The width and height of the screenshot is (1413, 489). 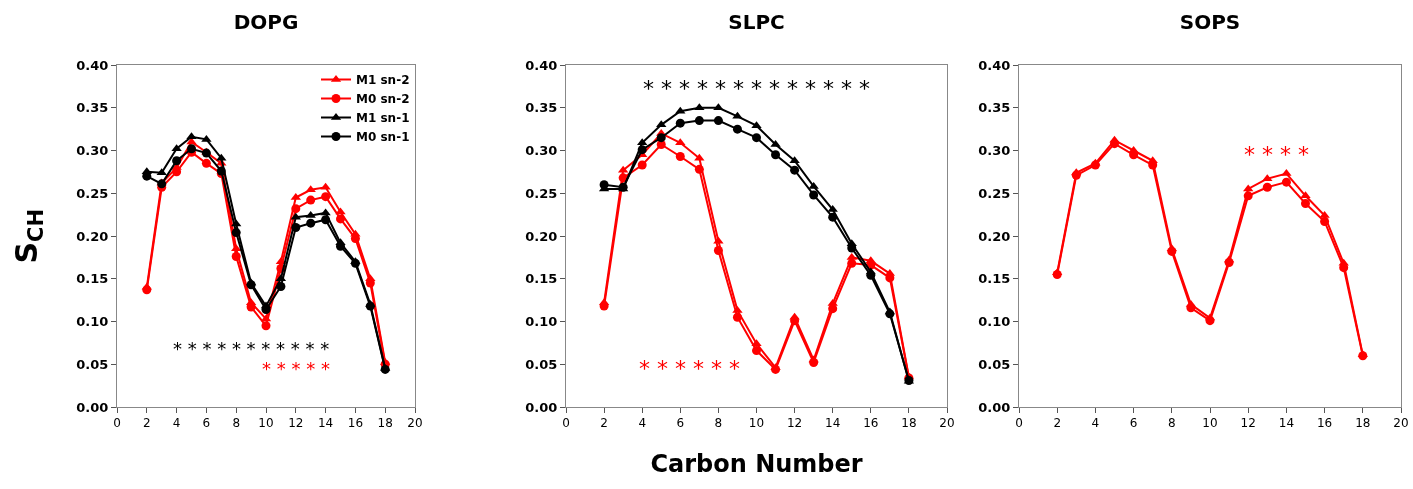 I want to click on legend-label: M0 sn-2, so click(x=383, y=99).